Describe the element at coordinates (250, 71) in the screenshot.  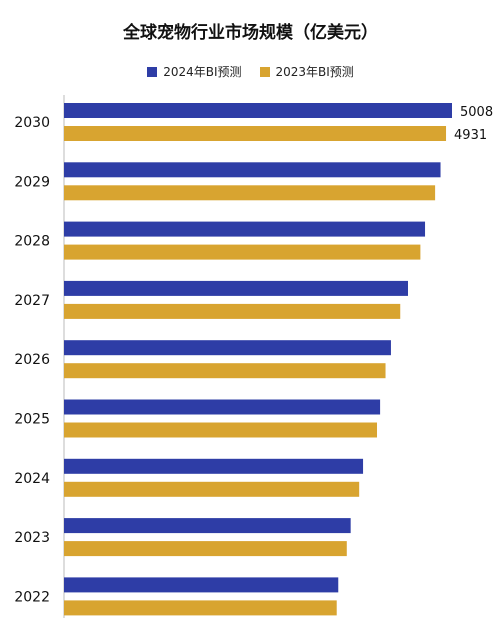
I see `chart-legend: 2024年BI预测 2023年BI预测` at that location.